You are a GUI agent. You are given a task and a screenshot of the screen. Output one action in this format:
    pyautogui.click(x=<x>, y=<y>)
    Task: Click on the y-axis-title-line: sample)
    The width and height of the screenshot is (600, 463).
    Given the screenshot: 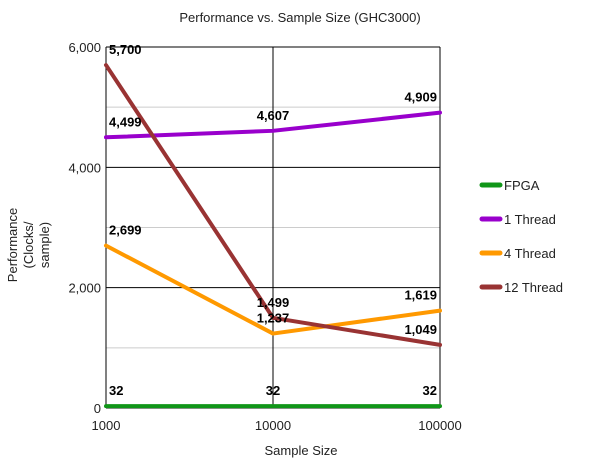 What is the action you would take?
    pyautogui.click(x=44, y=245)
    